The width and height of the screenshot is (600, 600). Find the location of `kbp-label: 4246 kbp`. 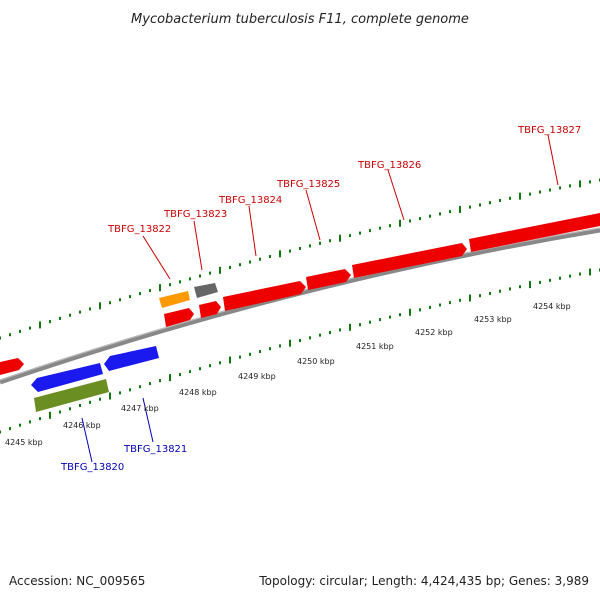

kbp-label: 4246 kbp is located at coordinates (82, 425).